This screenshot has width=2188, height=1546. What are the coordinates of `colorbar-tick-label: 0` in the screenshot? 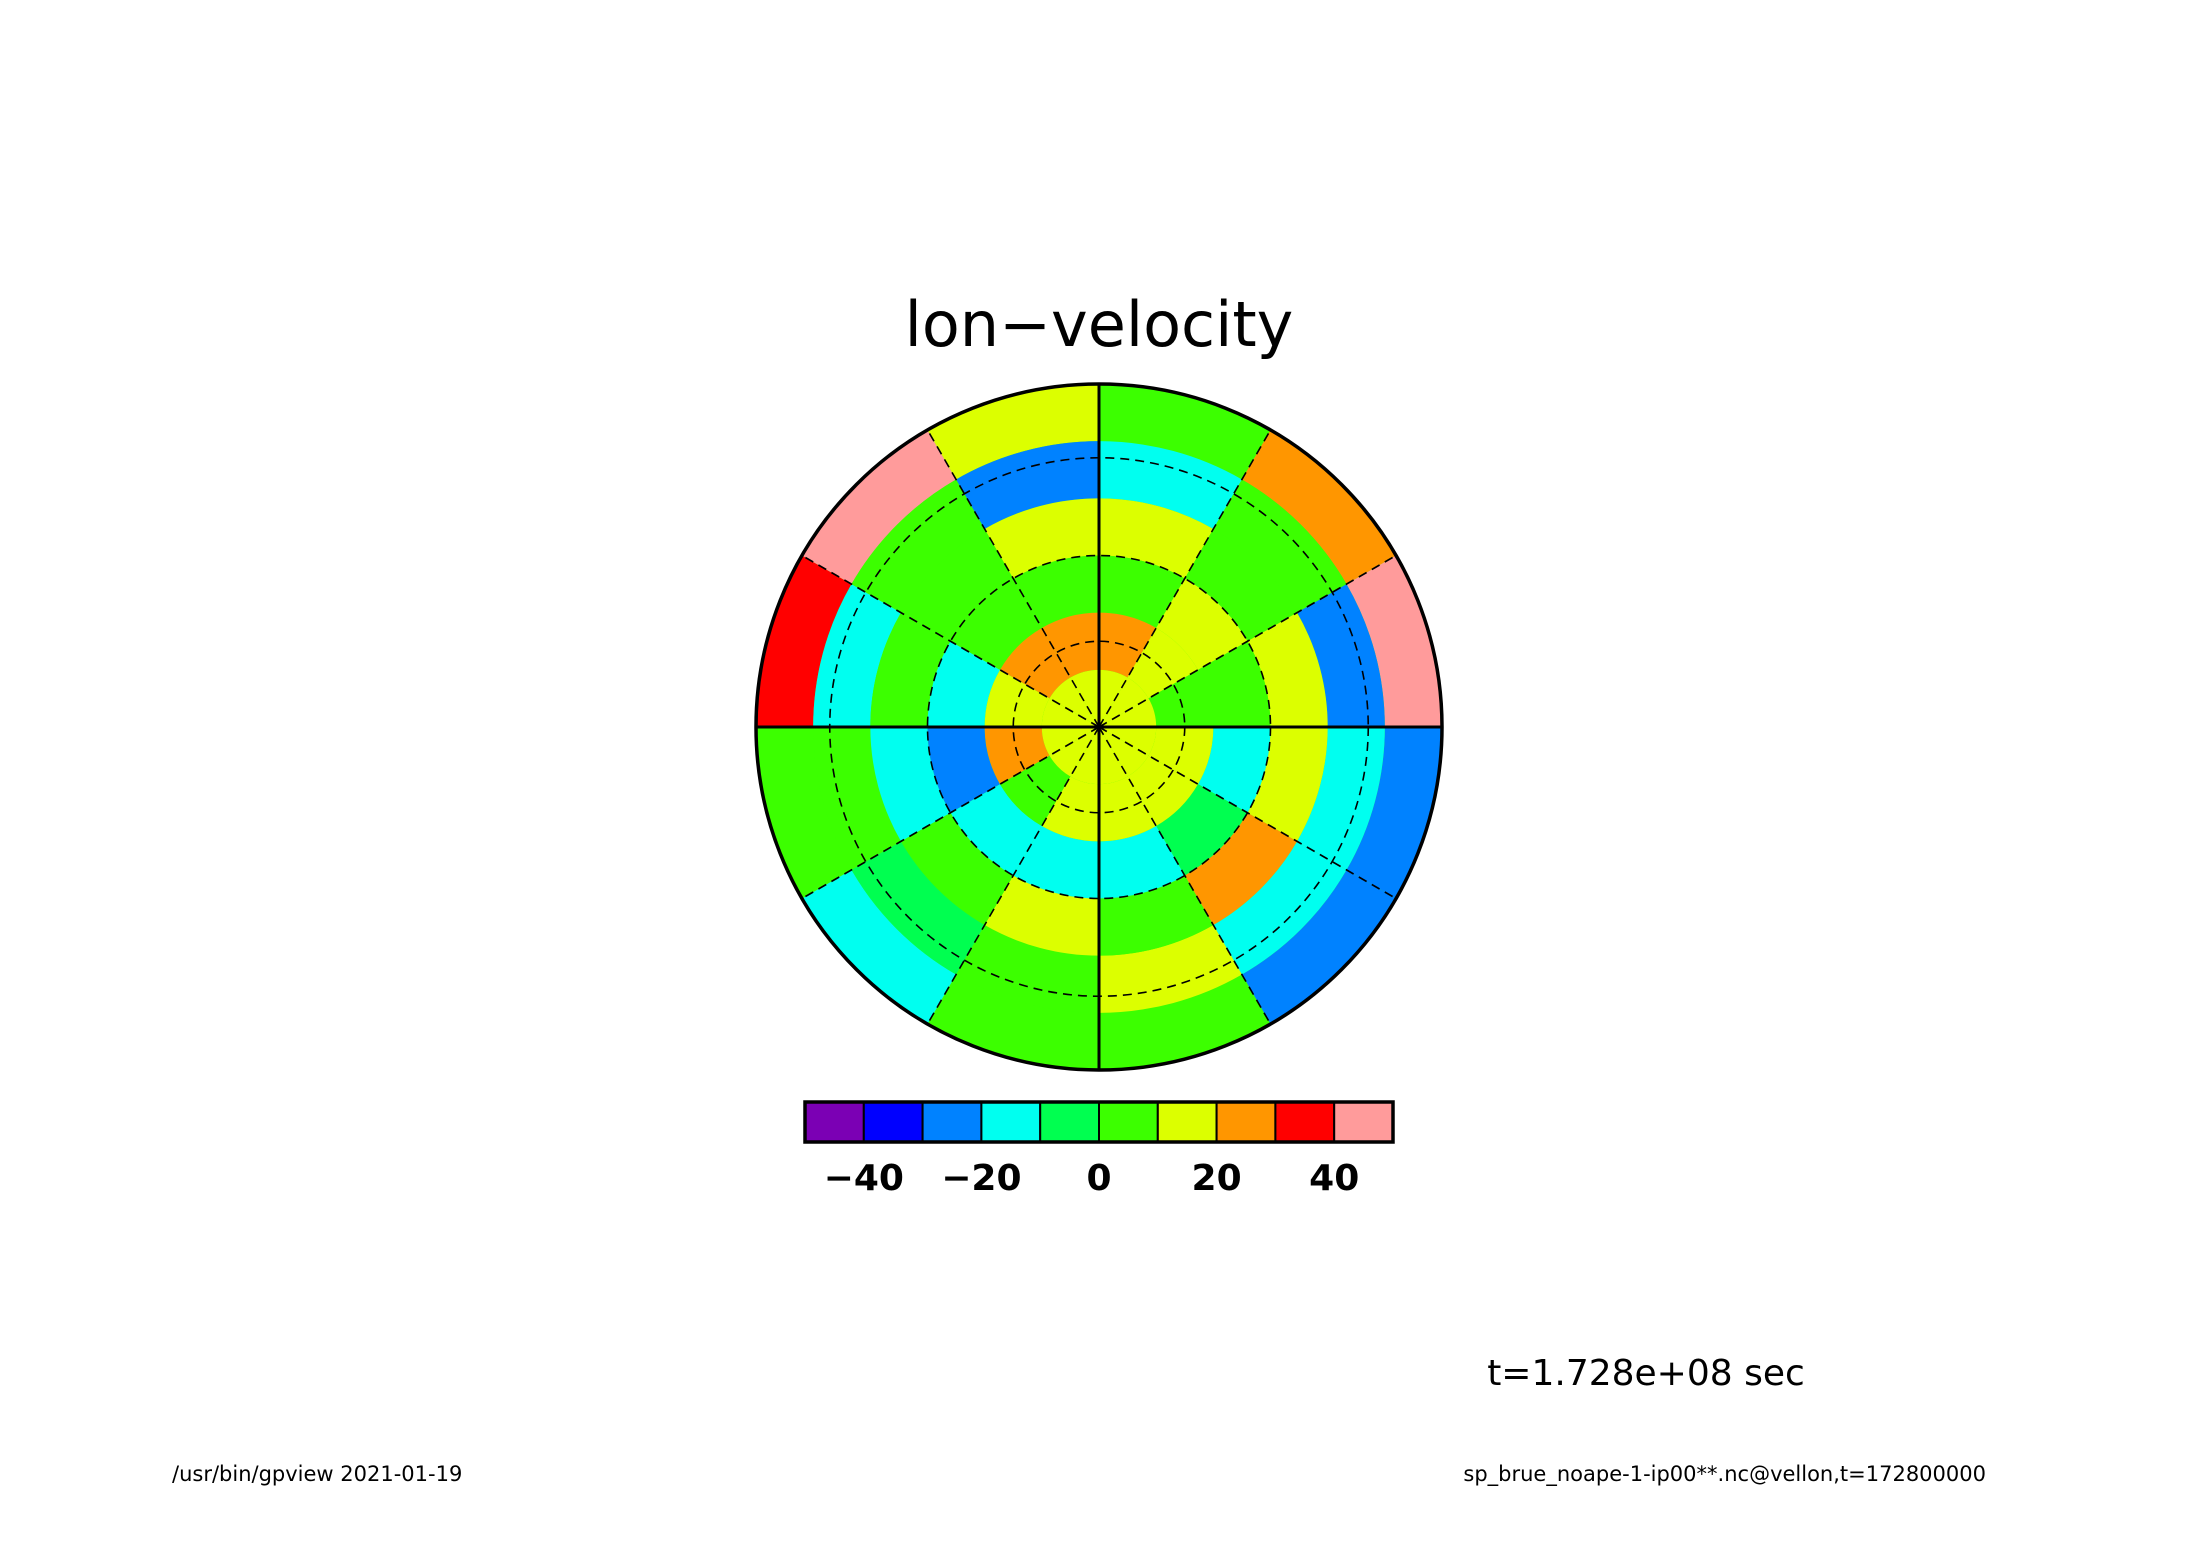 It's located at (1098, 1178).